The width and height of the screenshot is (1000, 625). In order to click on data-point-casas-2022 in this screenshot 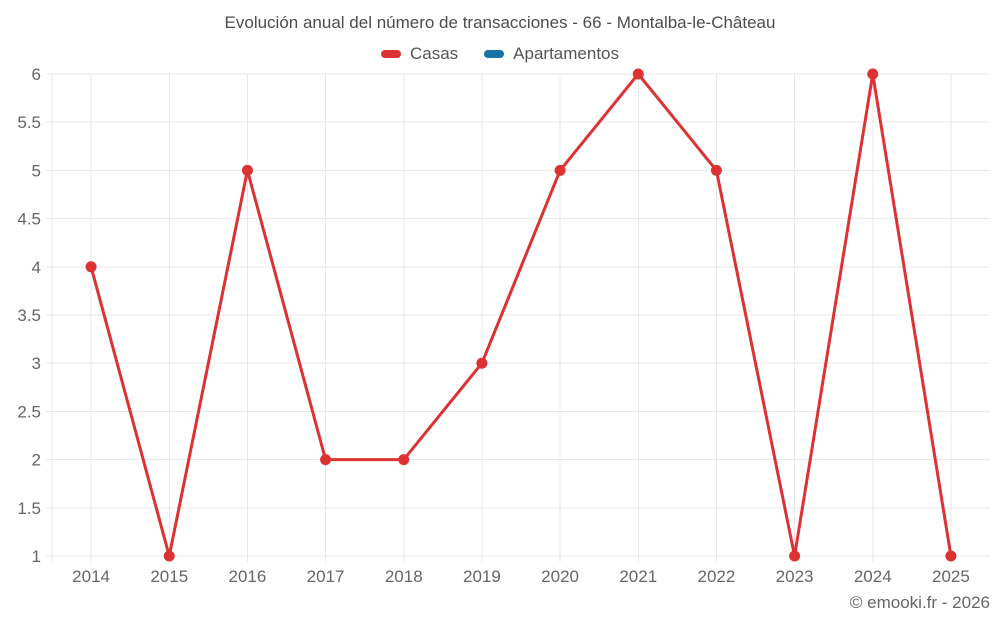, I will do `click(716, 170)`.